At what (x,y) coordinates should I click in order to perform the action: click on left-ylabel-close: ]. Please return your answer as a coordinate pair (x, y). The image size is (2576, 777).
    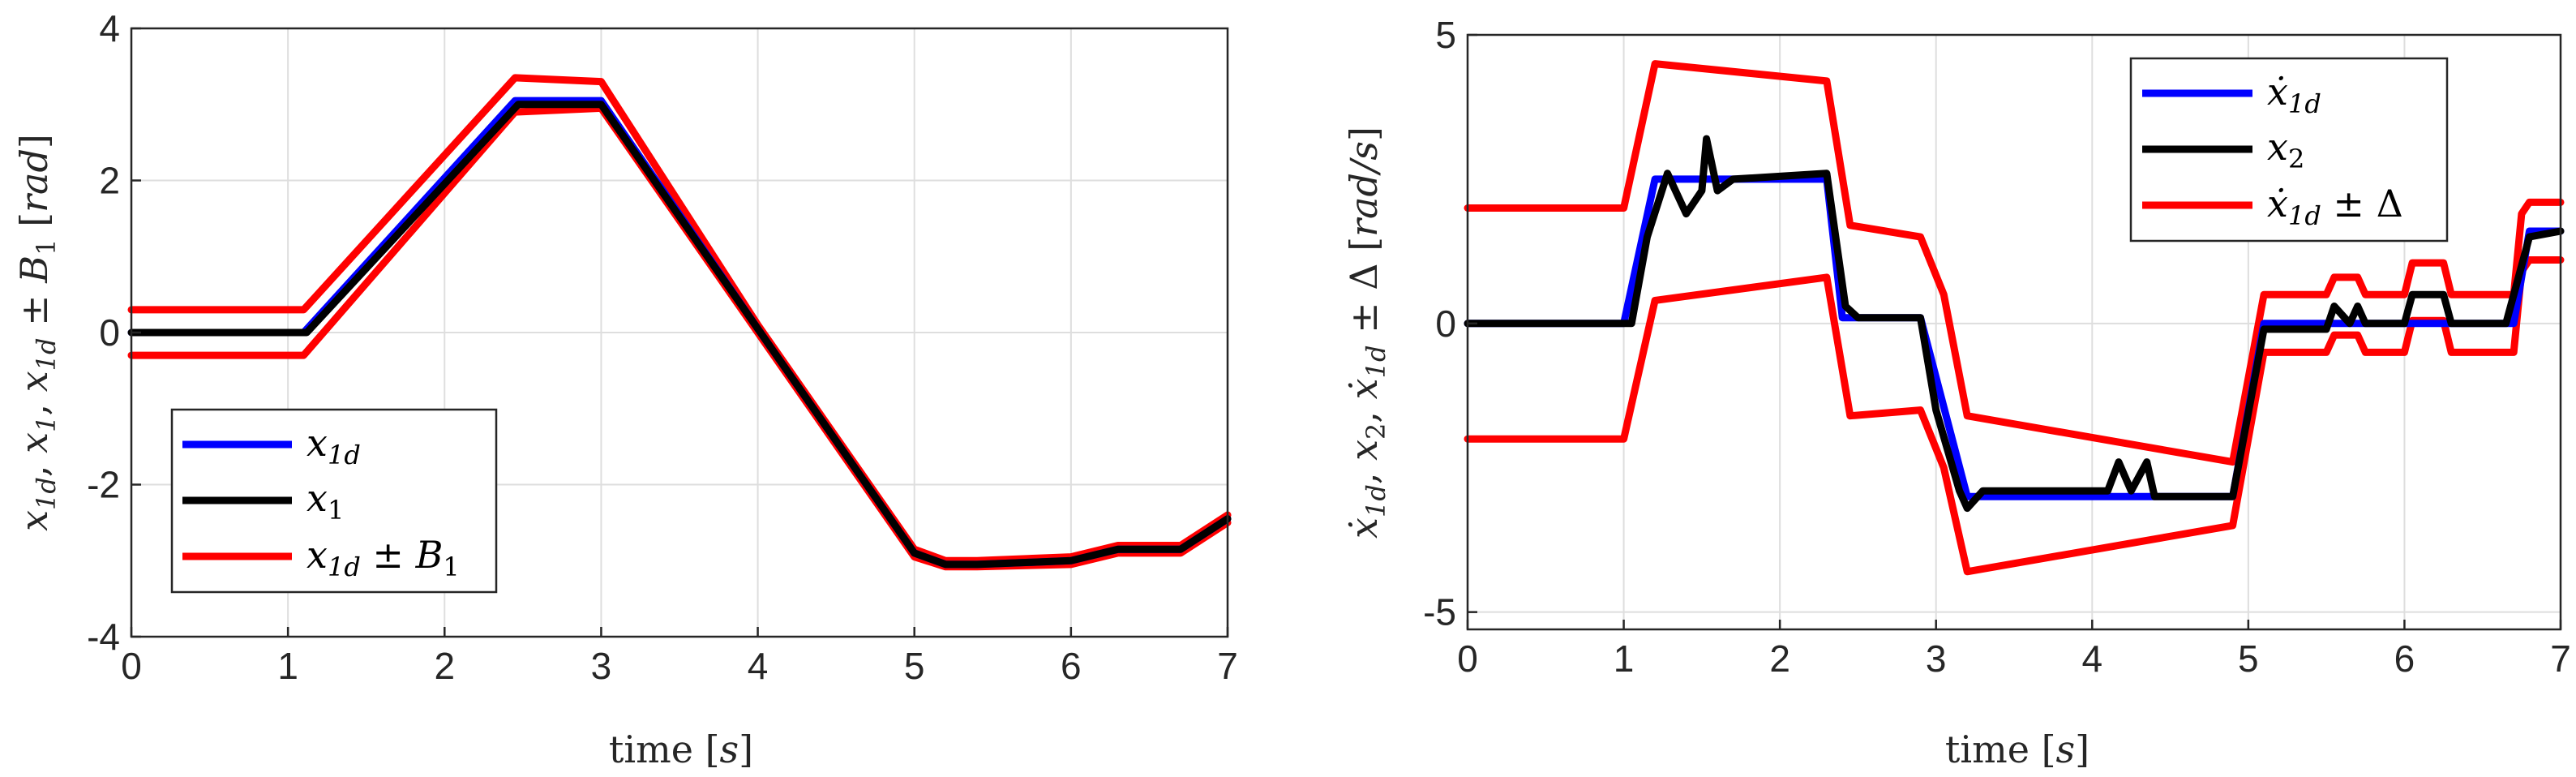
    Looking at the image, I should click on (34, 141).